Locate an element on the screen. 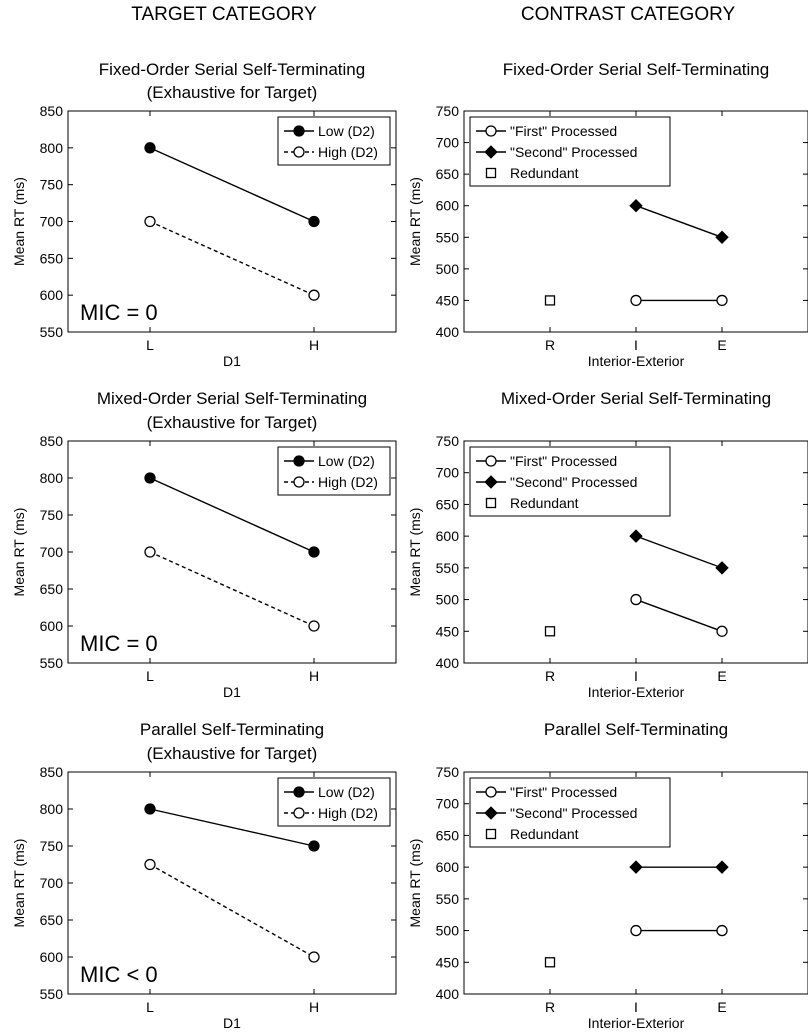  legend-label: Redundant is located at coordinates (544, 503).